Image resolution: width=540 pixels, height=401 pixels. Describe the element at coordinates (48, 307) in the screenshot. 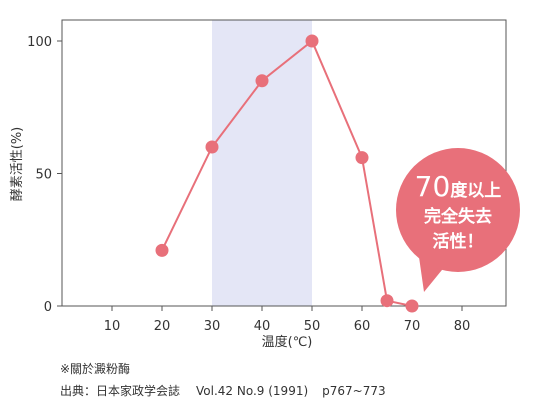

I see `y-tick-label: 0` at that location.